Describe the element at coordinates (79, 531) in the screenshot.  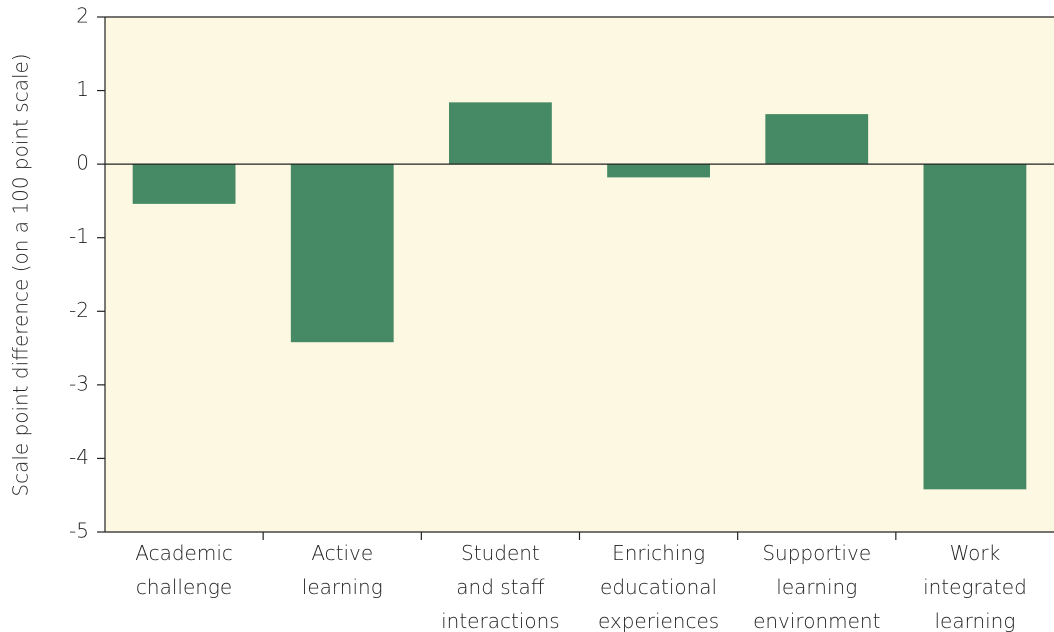
I see `y-tick-label: -5` at that location.